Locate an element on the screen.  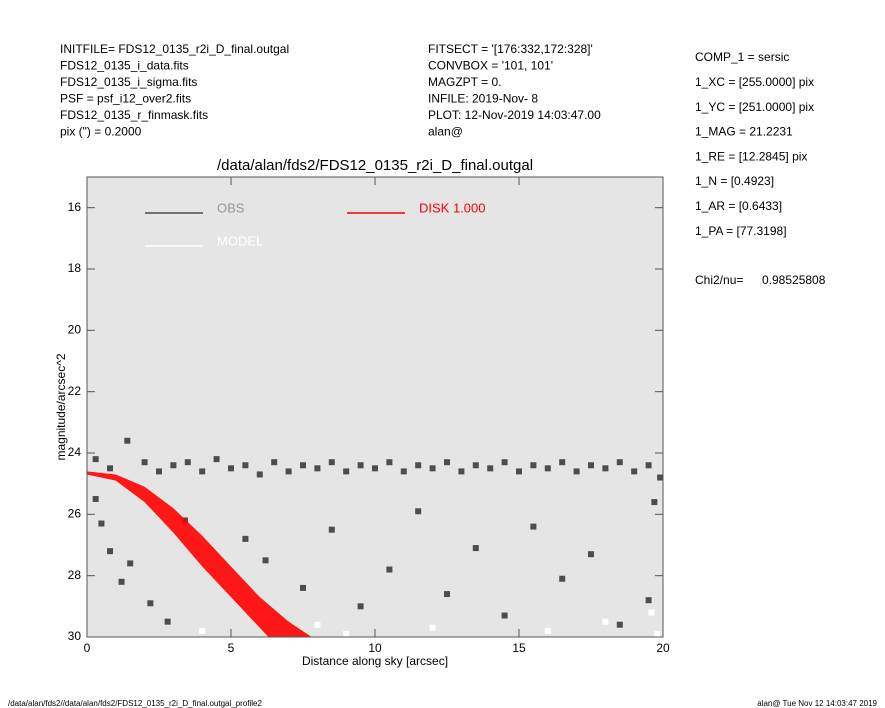
legend-label: DISK 1.000 is located at coordinates (452, 207).